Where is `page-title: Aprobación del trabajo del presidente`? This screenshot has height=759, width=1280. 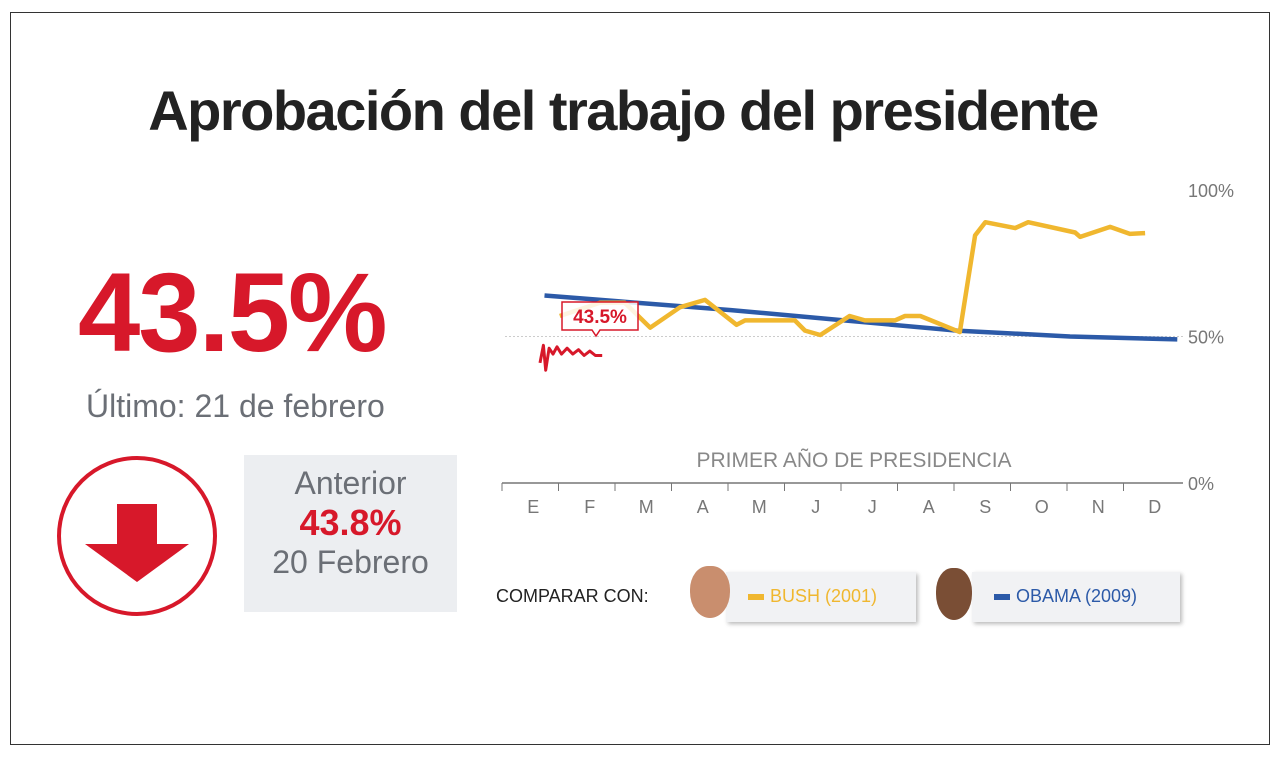 page-title: Aprobación del trabajo del presidente is located at coordinates (623, 110).